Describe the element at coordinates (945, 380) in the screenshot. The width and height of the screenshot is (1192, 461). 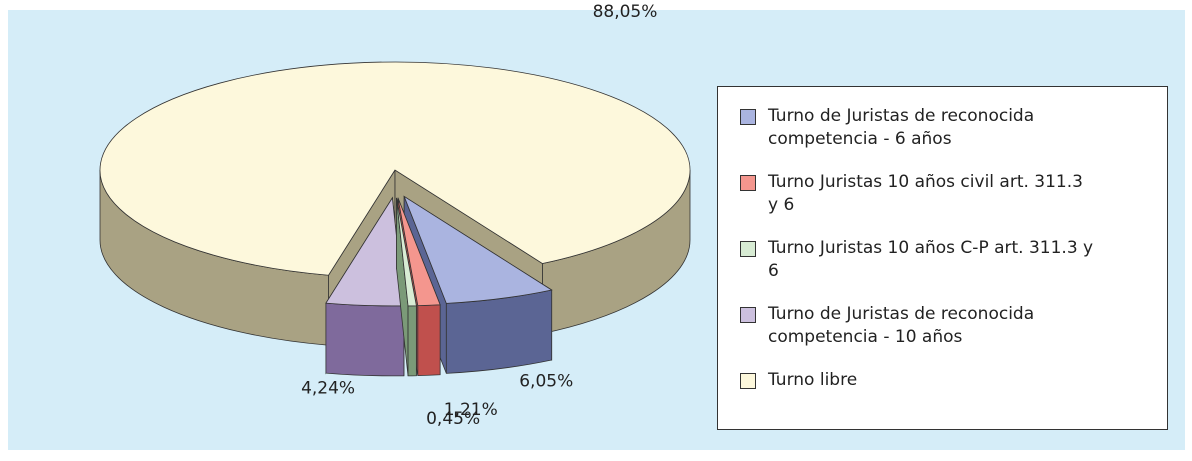
I see `legend-item: Turno libre` at that location.